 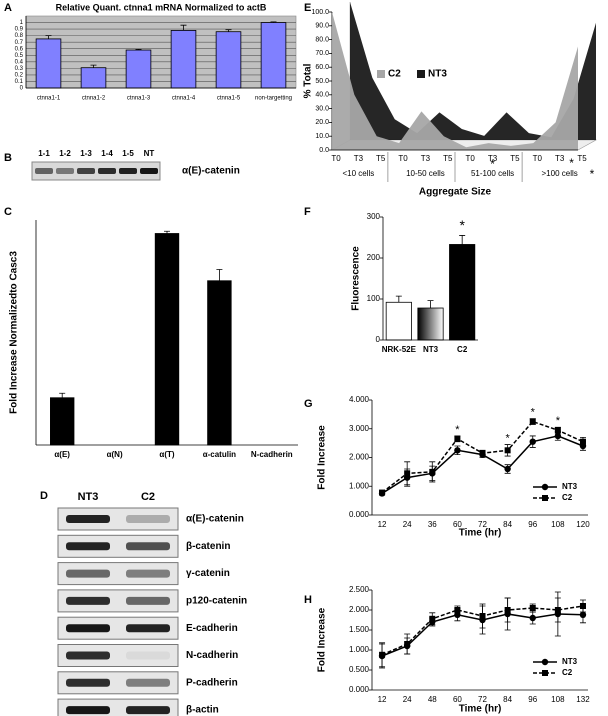 What do you see at coordinates (322, 39) in the screenshot?
I see `y-tick-label: 80.0` at bounding box center [322, 39].